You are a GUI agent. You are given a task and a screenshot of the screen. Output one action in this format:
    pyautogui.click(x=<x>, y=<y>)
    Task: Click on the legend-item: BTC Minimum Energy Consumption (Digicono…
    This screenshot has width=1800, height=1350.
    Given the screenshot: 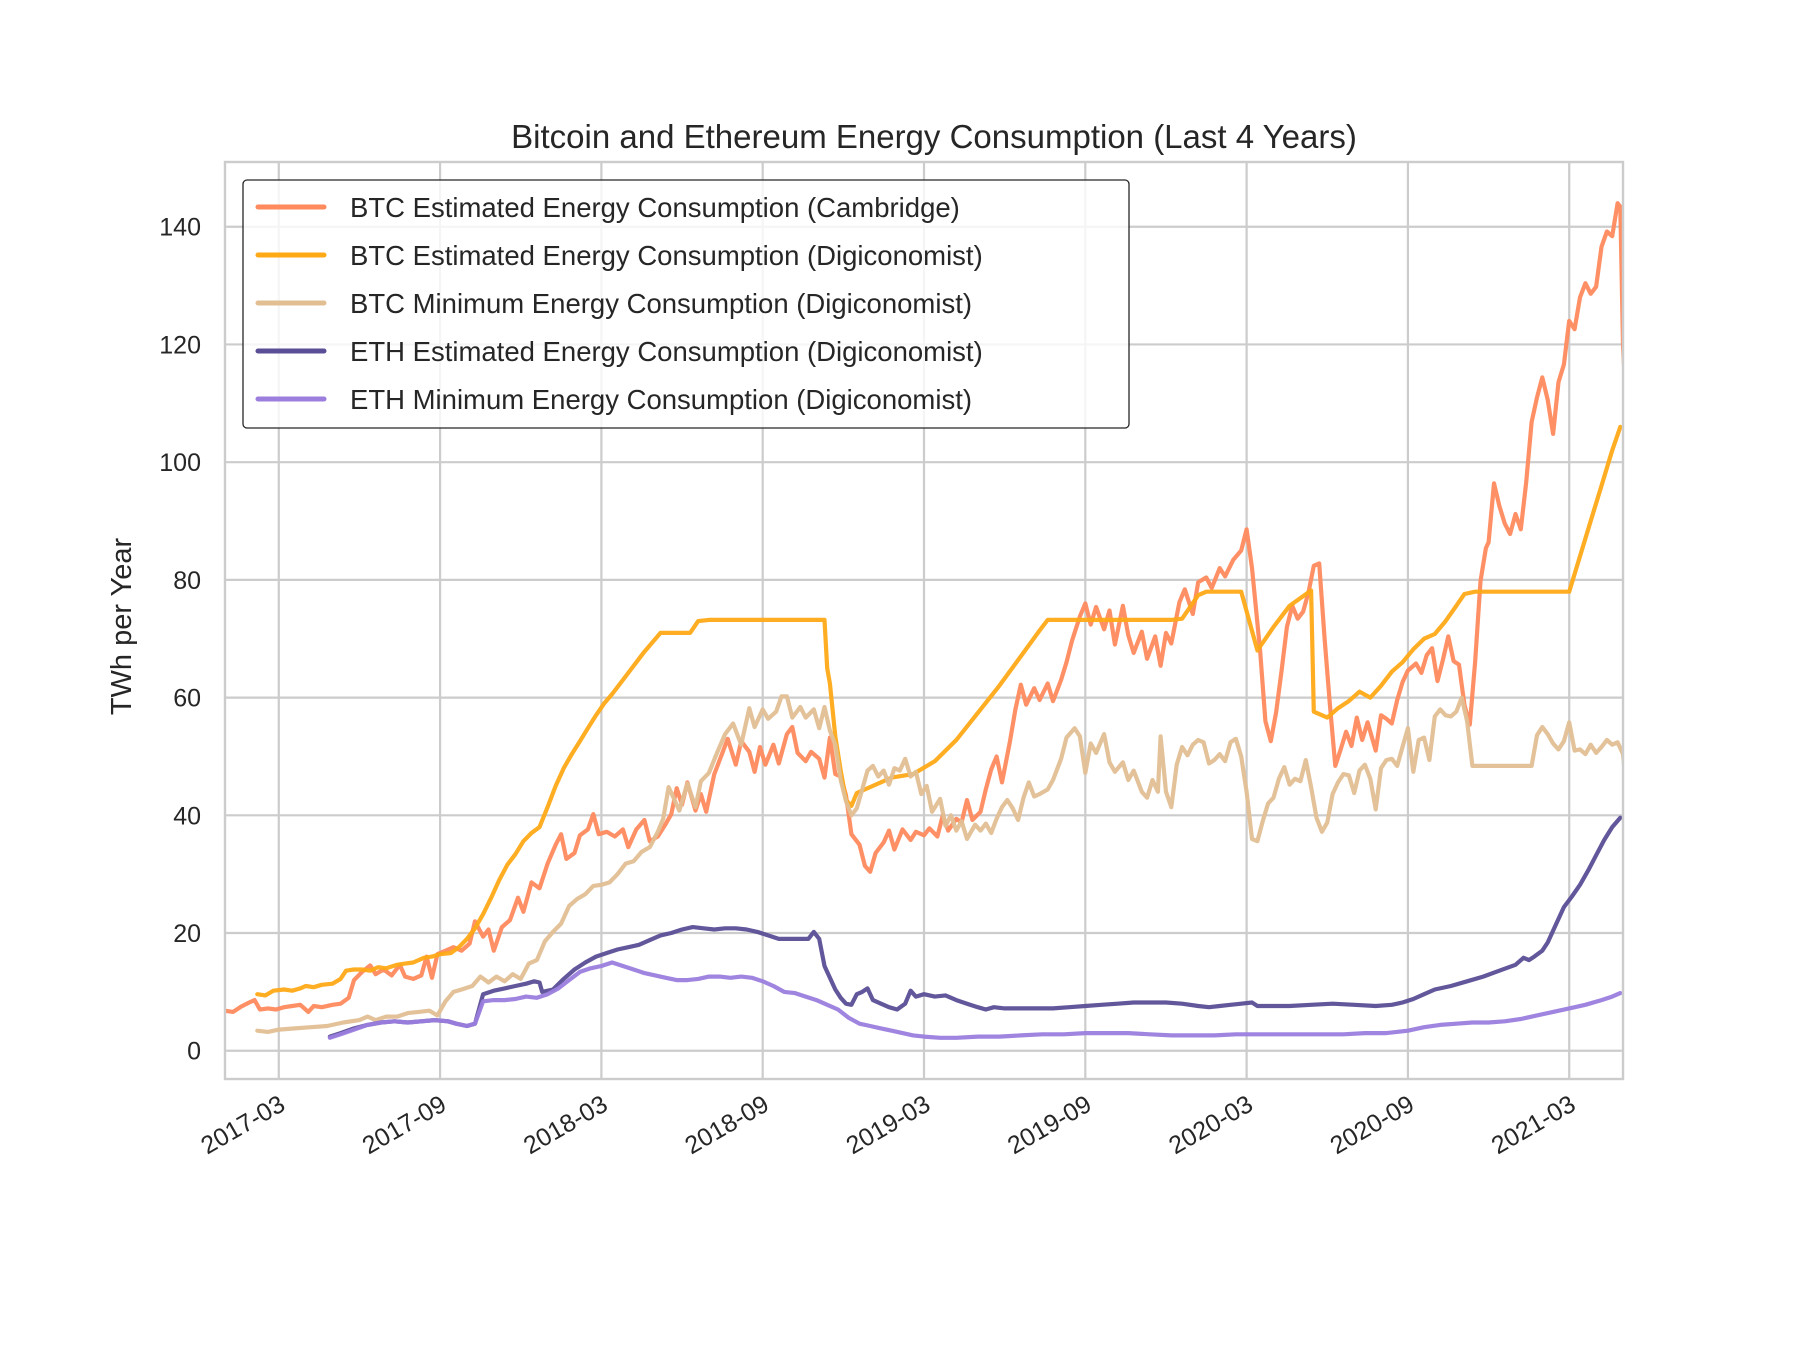 What is the action you would take?
    pyautogui.click(x=613, y=303)
    